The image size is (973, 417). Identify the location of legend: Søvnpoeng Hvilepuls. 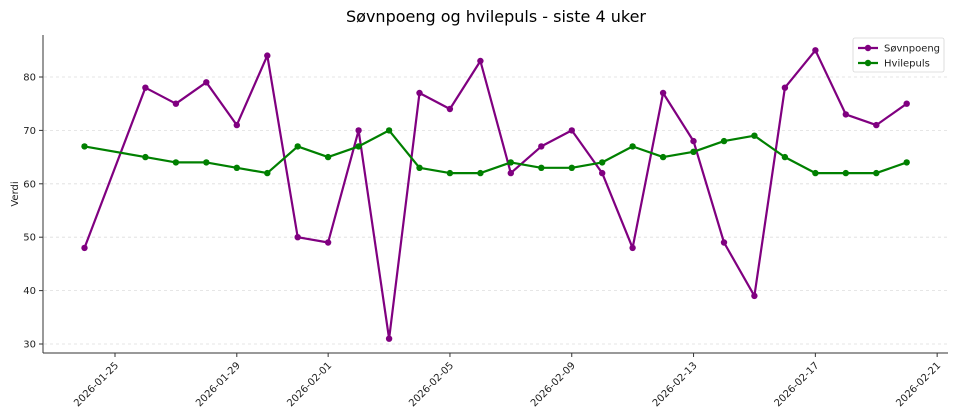
(898, 55).